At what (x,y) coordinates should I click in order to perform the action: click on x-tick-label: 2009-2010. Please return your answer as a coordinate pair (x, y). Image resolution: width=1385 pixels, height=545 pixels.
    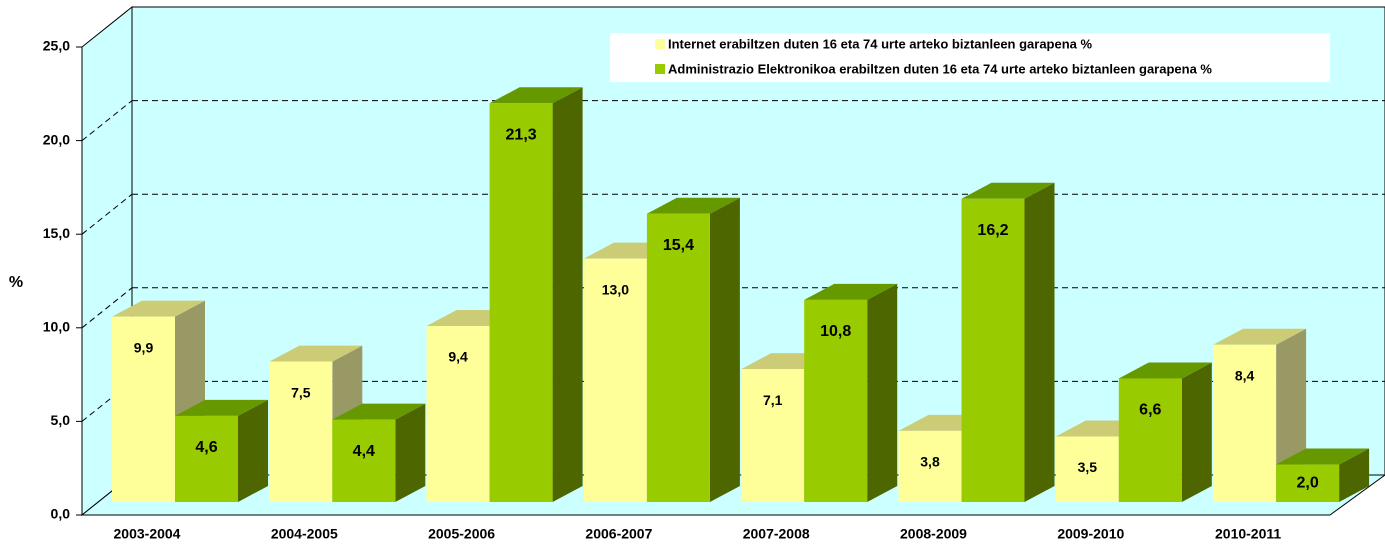
    Looking at the image, I should click on (1090, 534).